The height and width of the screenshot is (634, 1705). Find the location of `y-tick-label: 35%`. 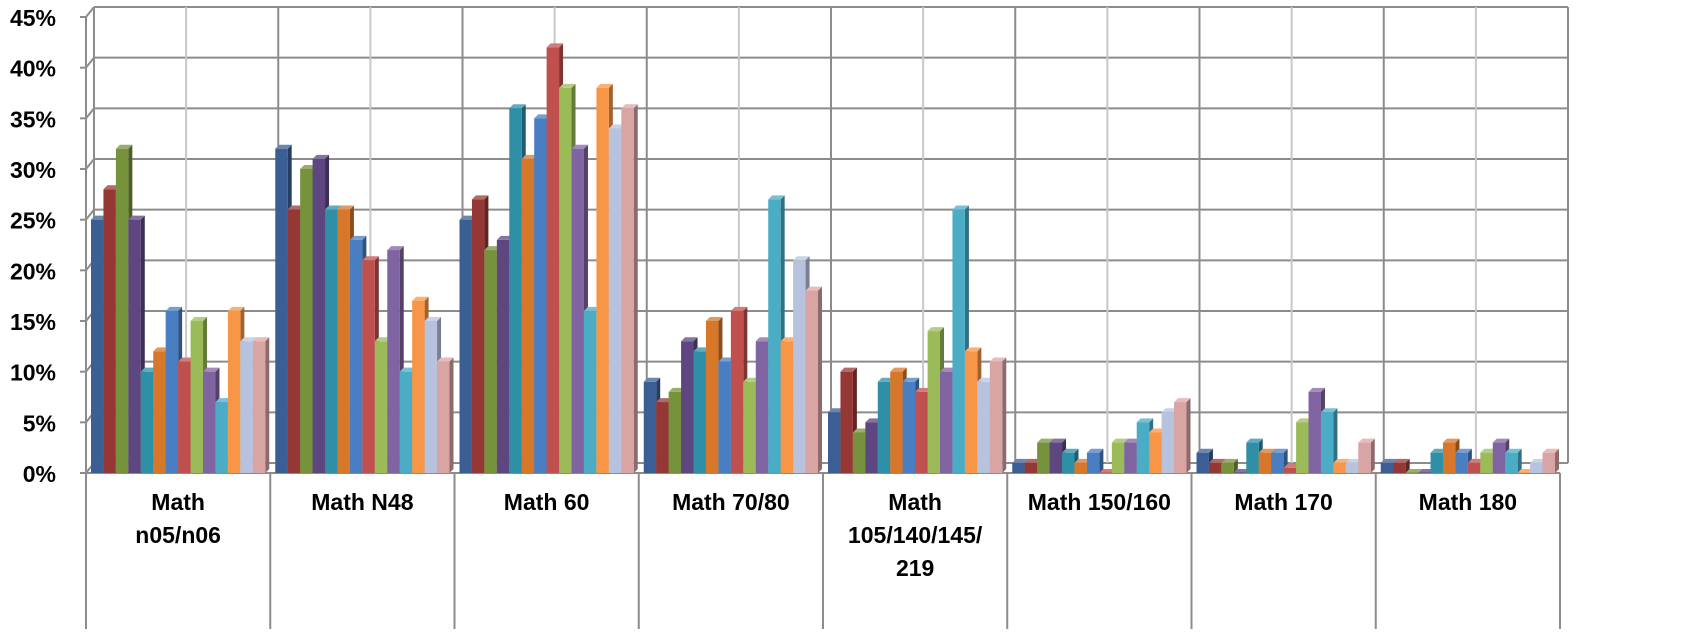

y-tick-label: 35% is located at coordinates (33, 119).